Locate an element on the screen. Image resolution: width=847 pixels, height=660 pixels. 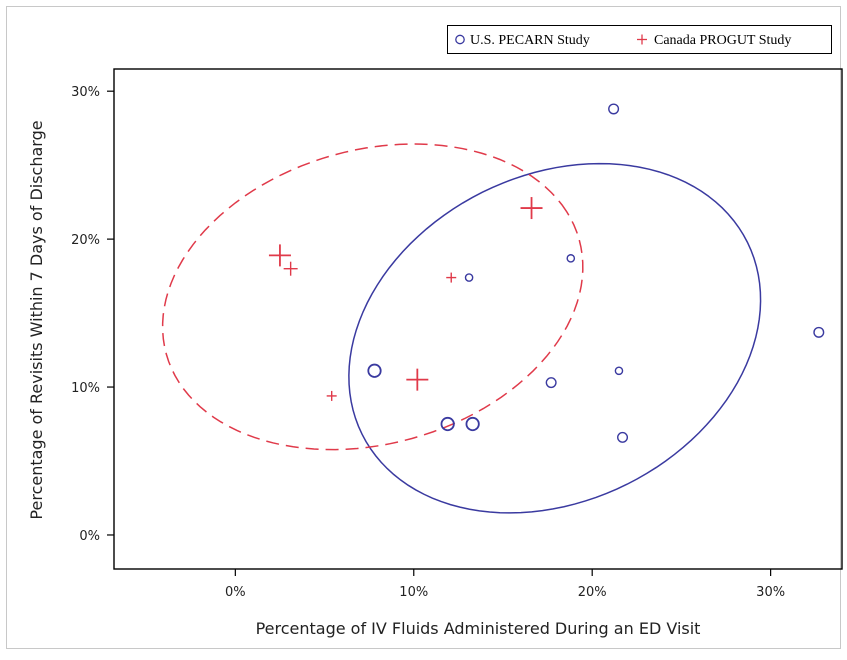
legend-label-pecarn: U.S. PECARN Study is located at coordinates (530, 40).